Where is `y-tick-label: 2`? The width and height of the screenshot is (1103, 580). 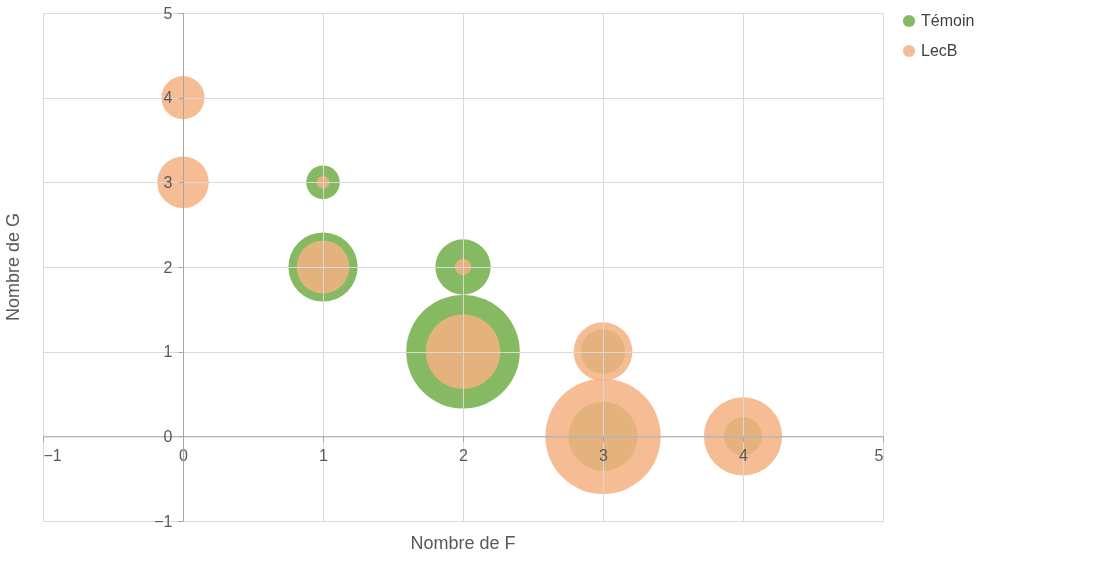
y-tick-label: 2 is located at coordinates (168, 267).